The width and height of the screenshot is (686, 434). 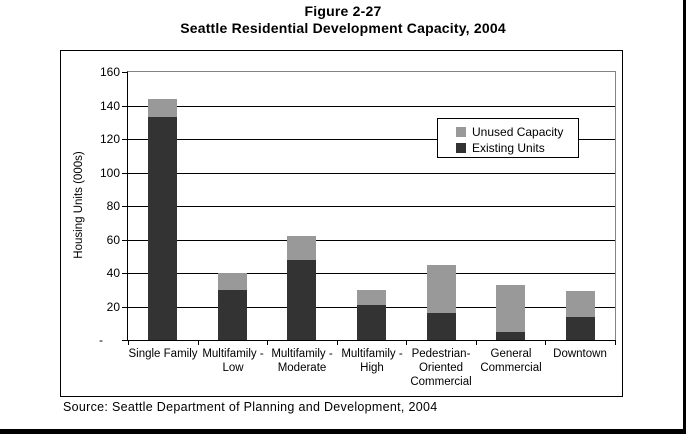 What do you see at coordinates (511, 354) in the screenshot?
I see `x-category-label-line: General` at bounding box center [511, 354].